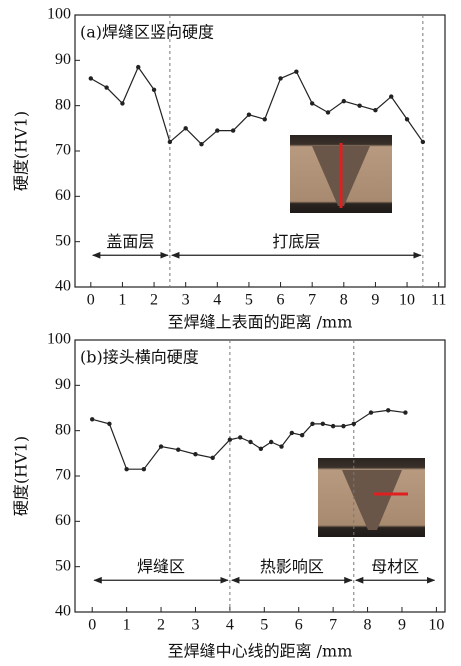  I want to click on region-label: 焊缝区, so click(161, 566).